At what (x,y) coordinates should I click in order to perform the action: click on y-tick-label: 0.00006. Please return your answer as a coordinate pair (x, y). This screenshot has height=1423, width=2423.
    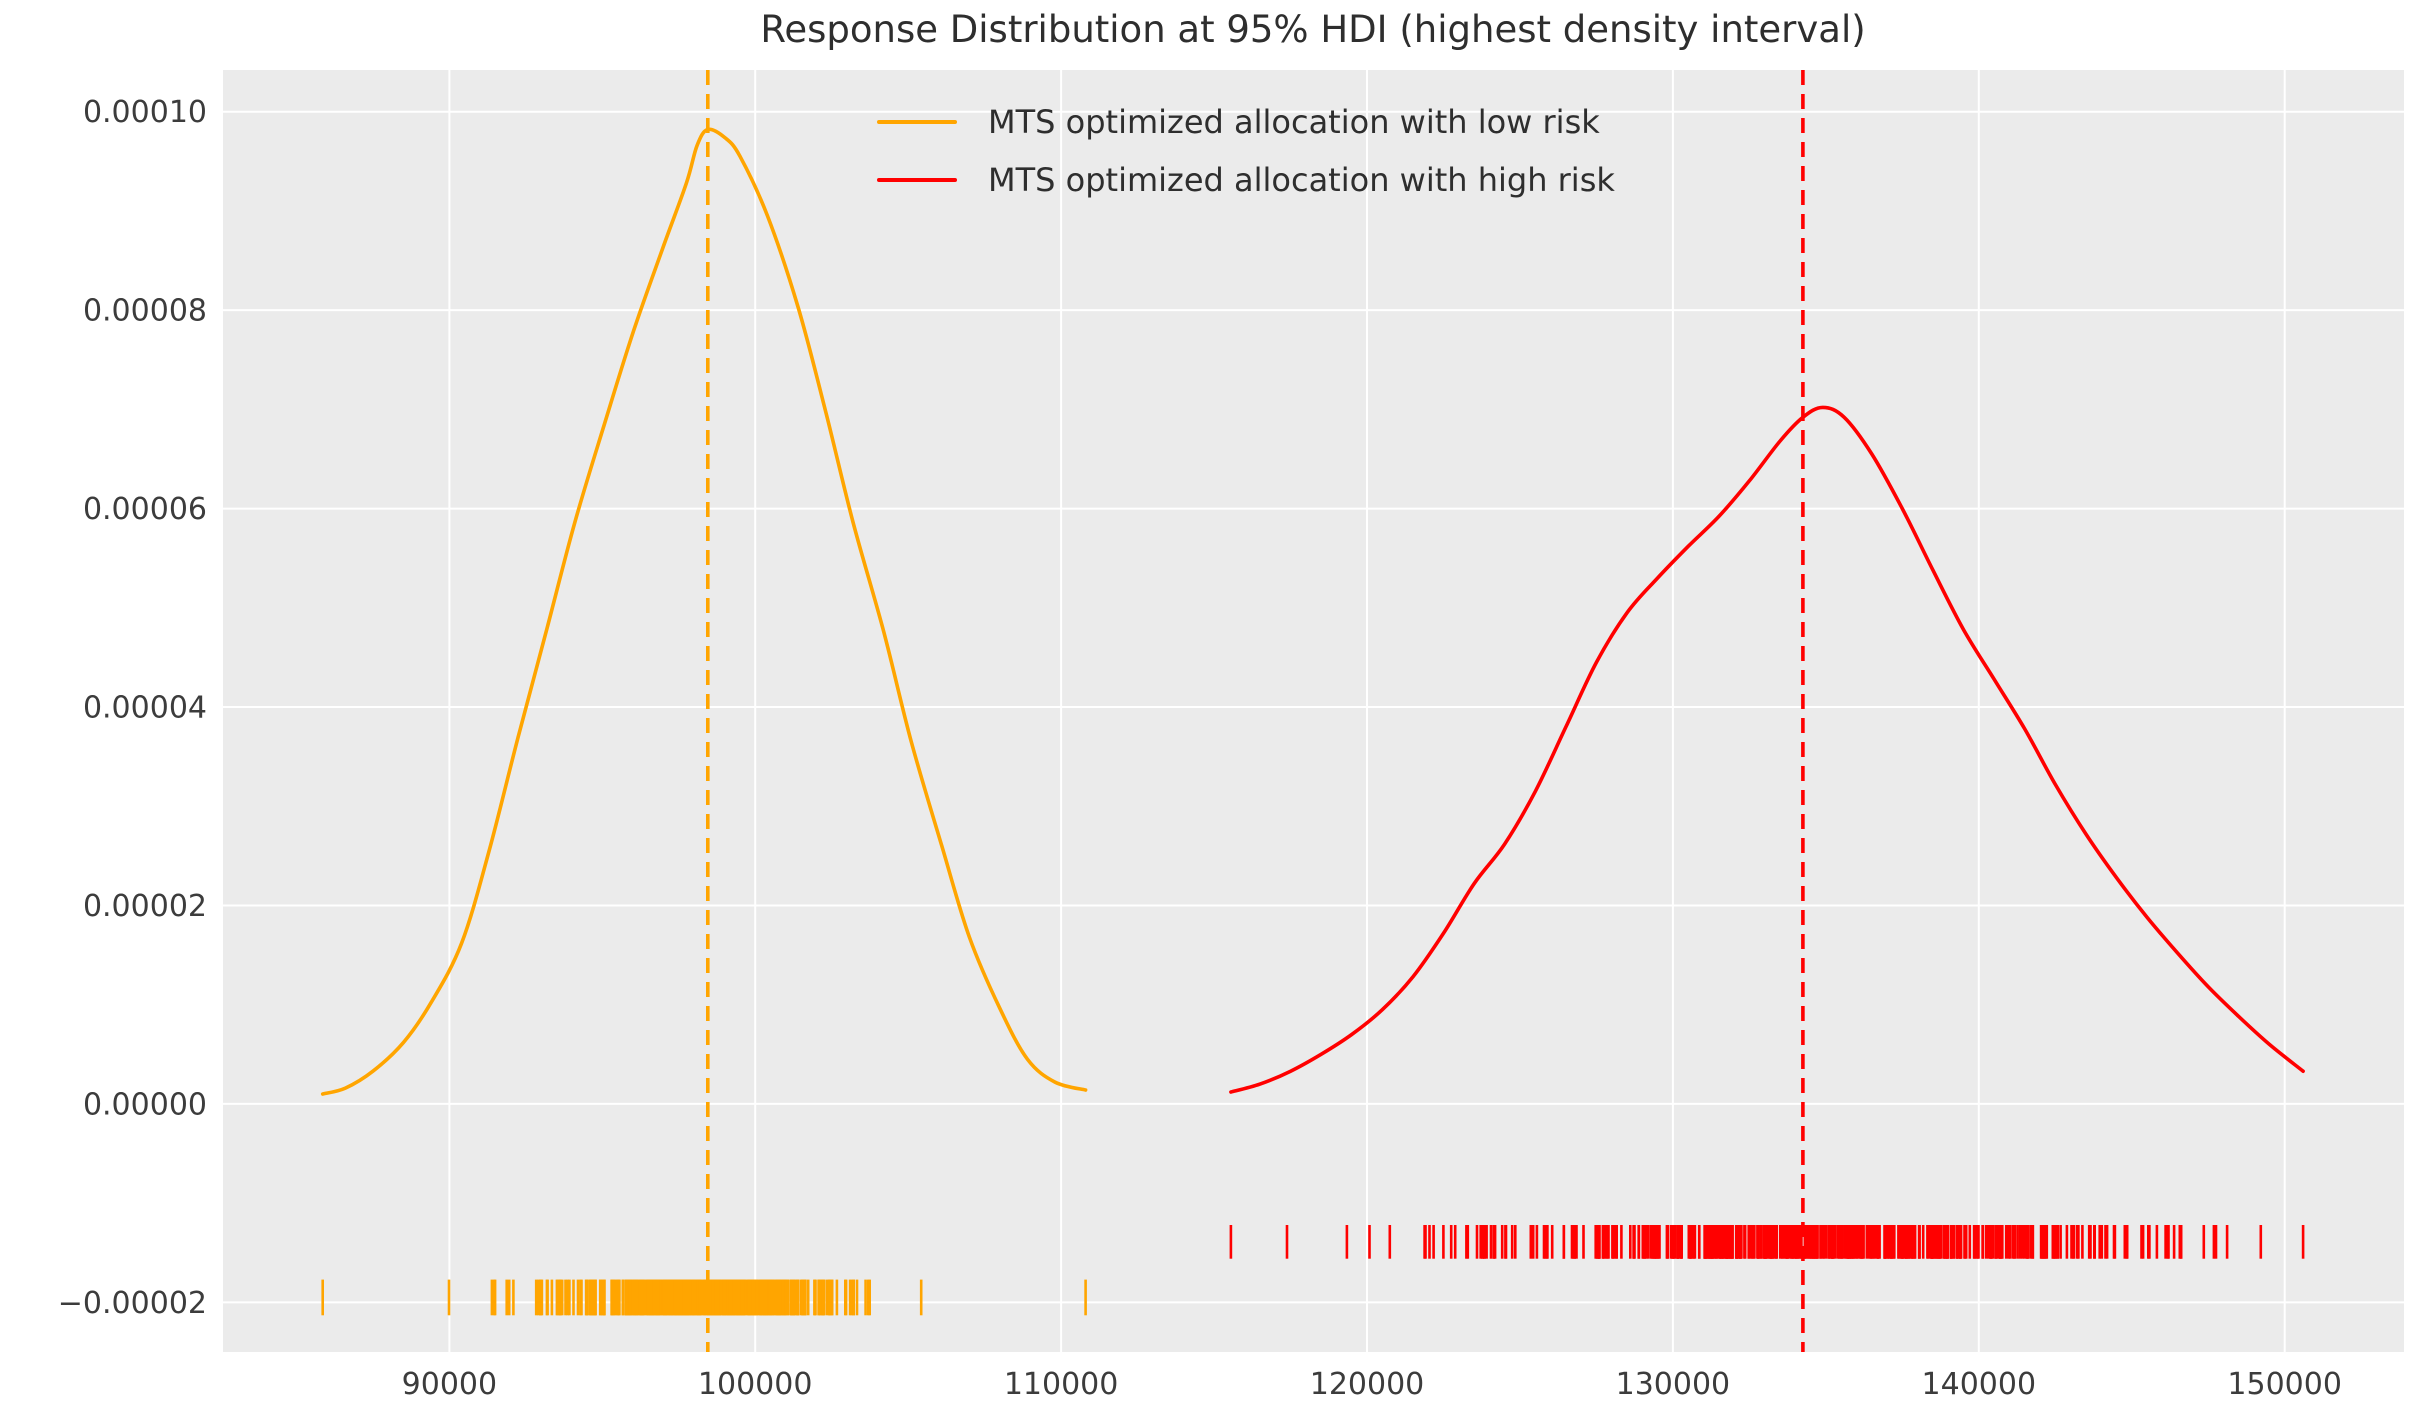
    Looking at the image, I should click on (145, 509).